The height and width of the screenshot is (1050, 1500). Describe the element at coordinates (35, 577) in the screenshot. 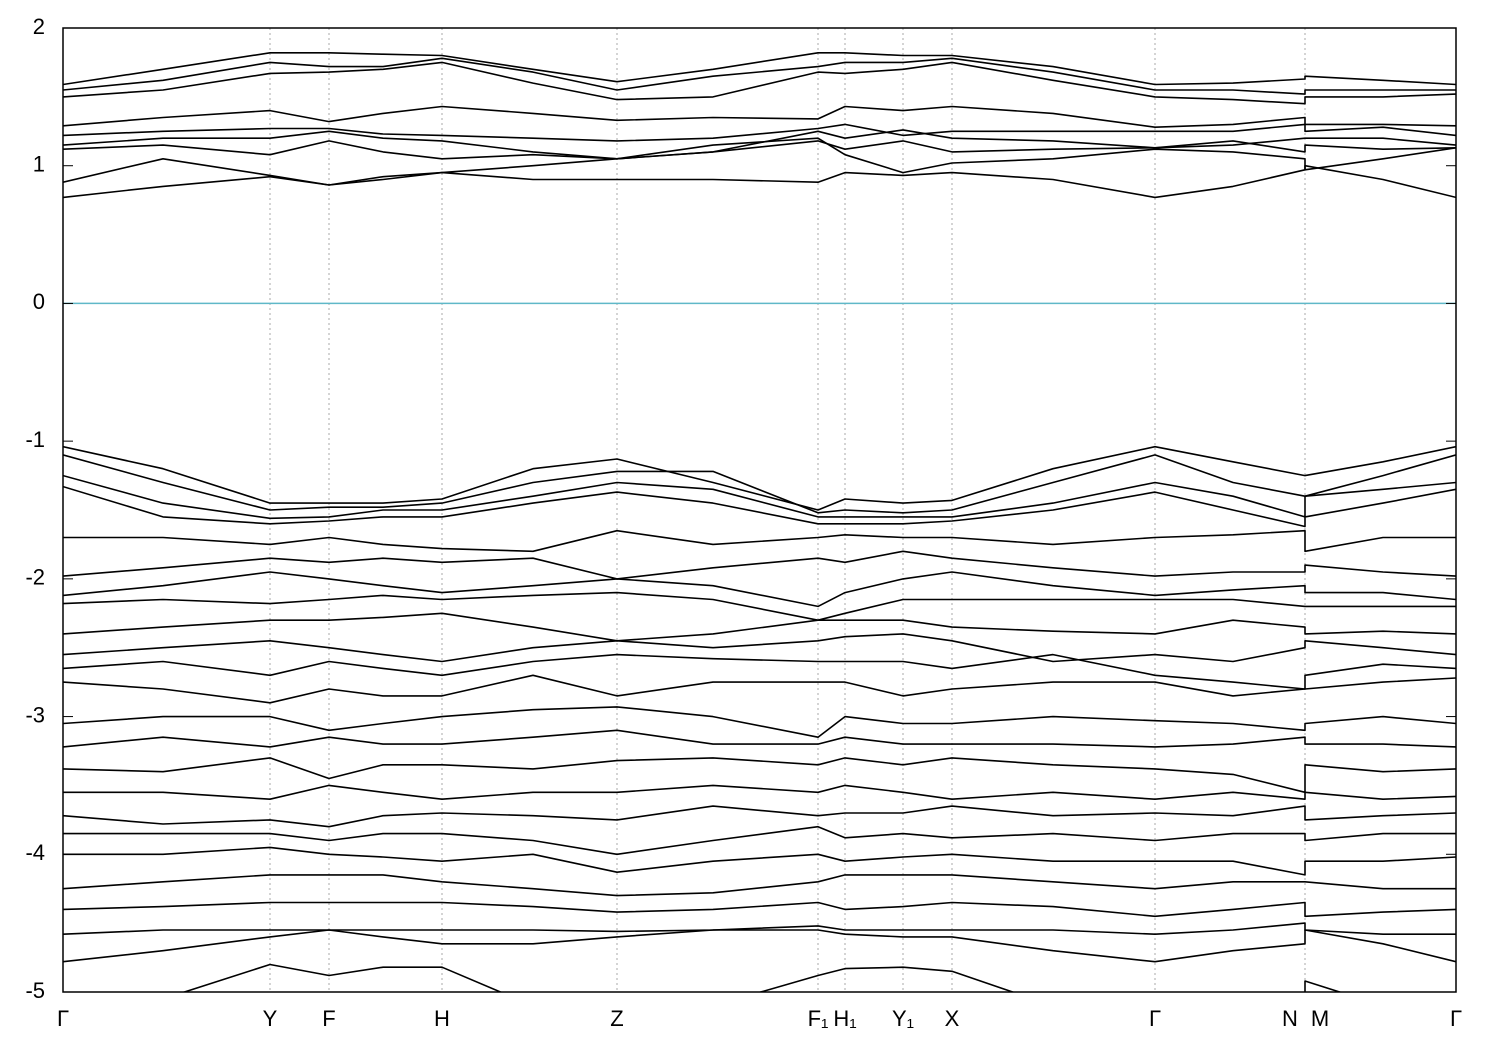

I see `y-tick-label: -2` at that location.